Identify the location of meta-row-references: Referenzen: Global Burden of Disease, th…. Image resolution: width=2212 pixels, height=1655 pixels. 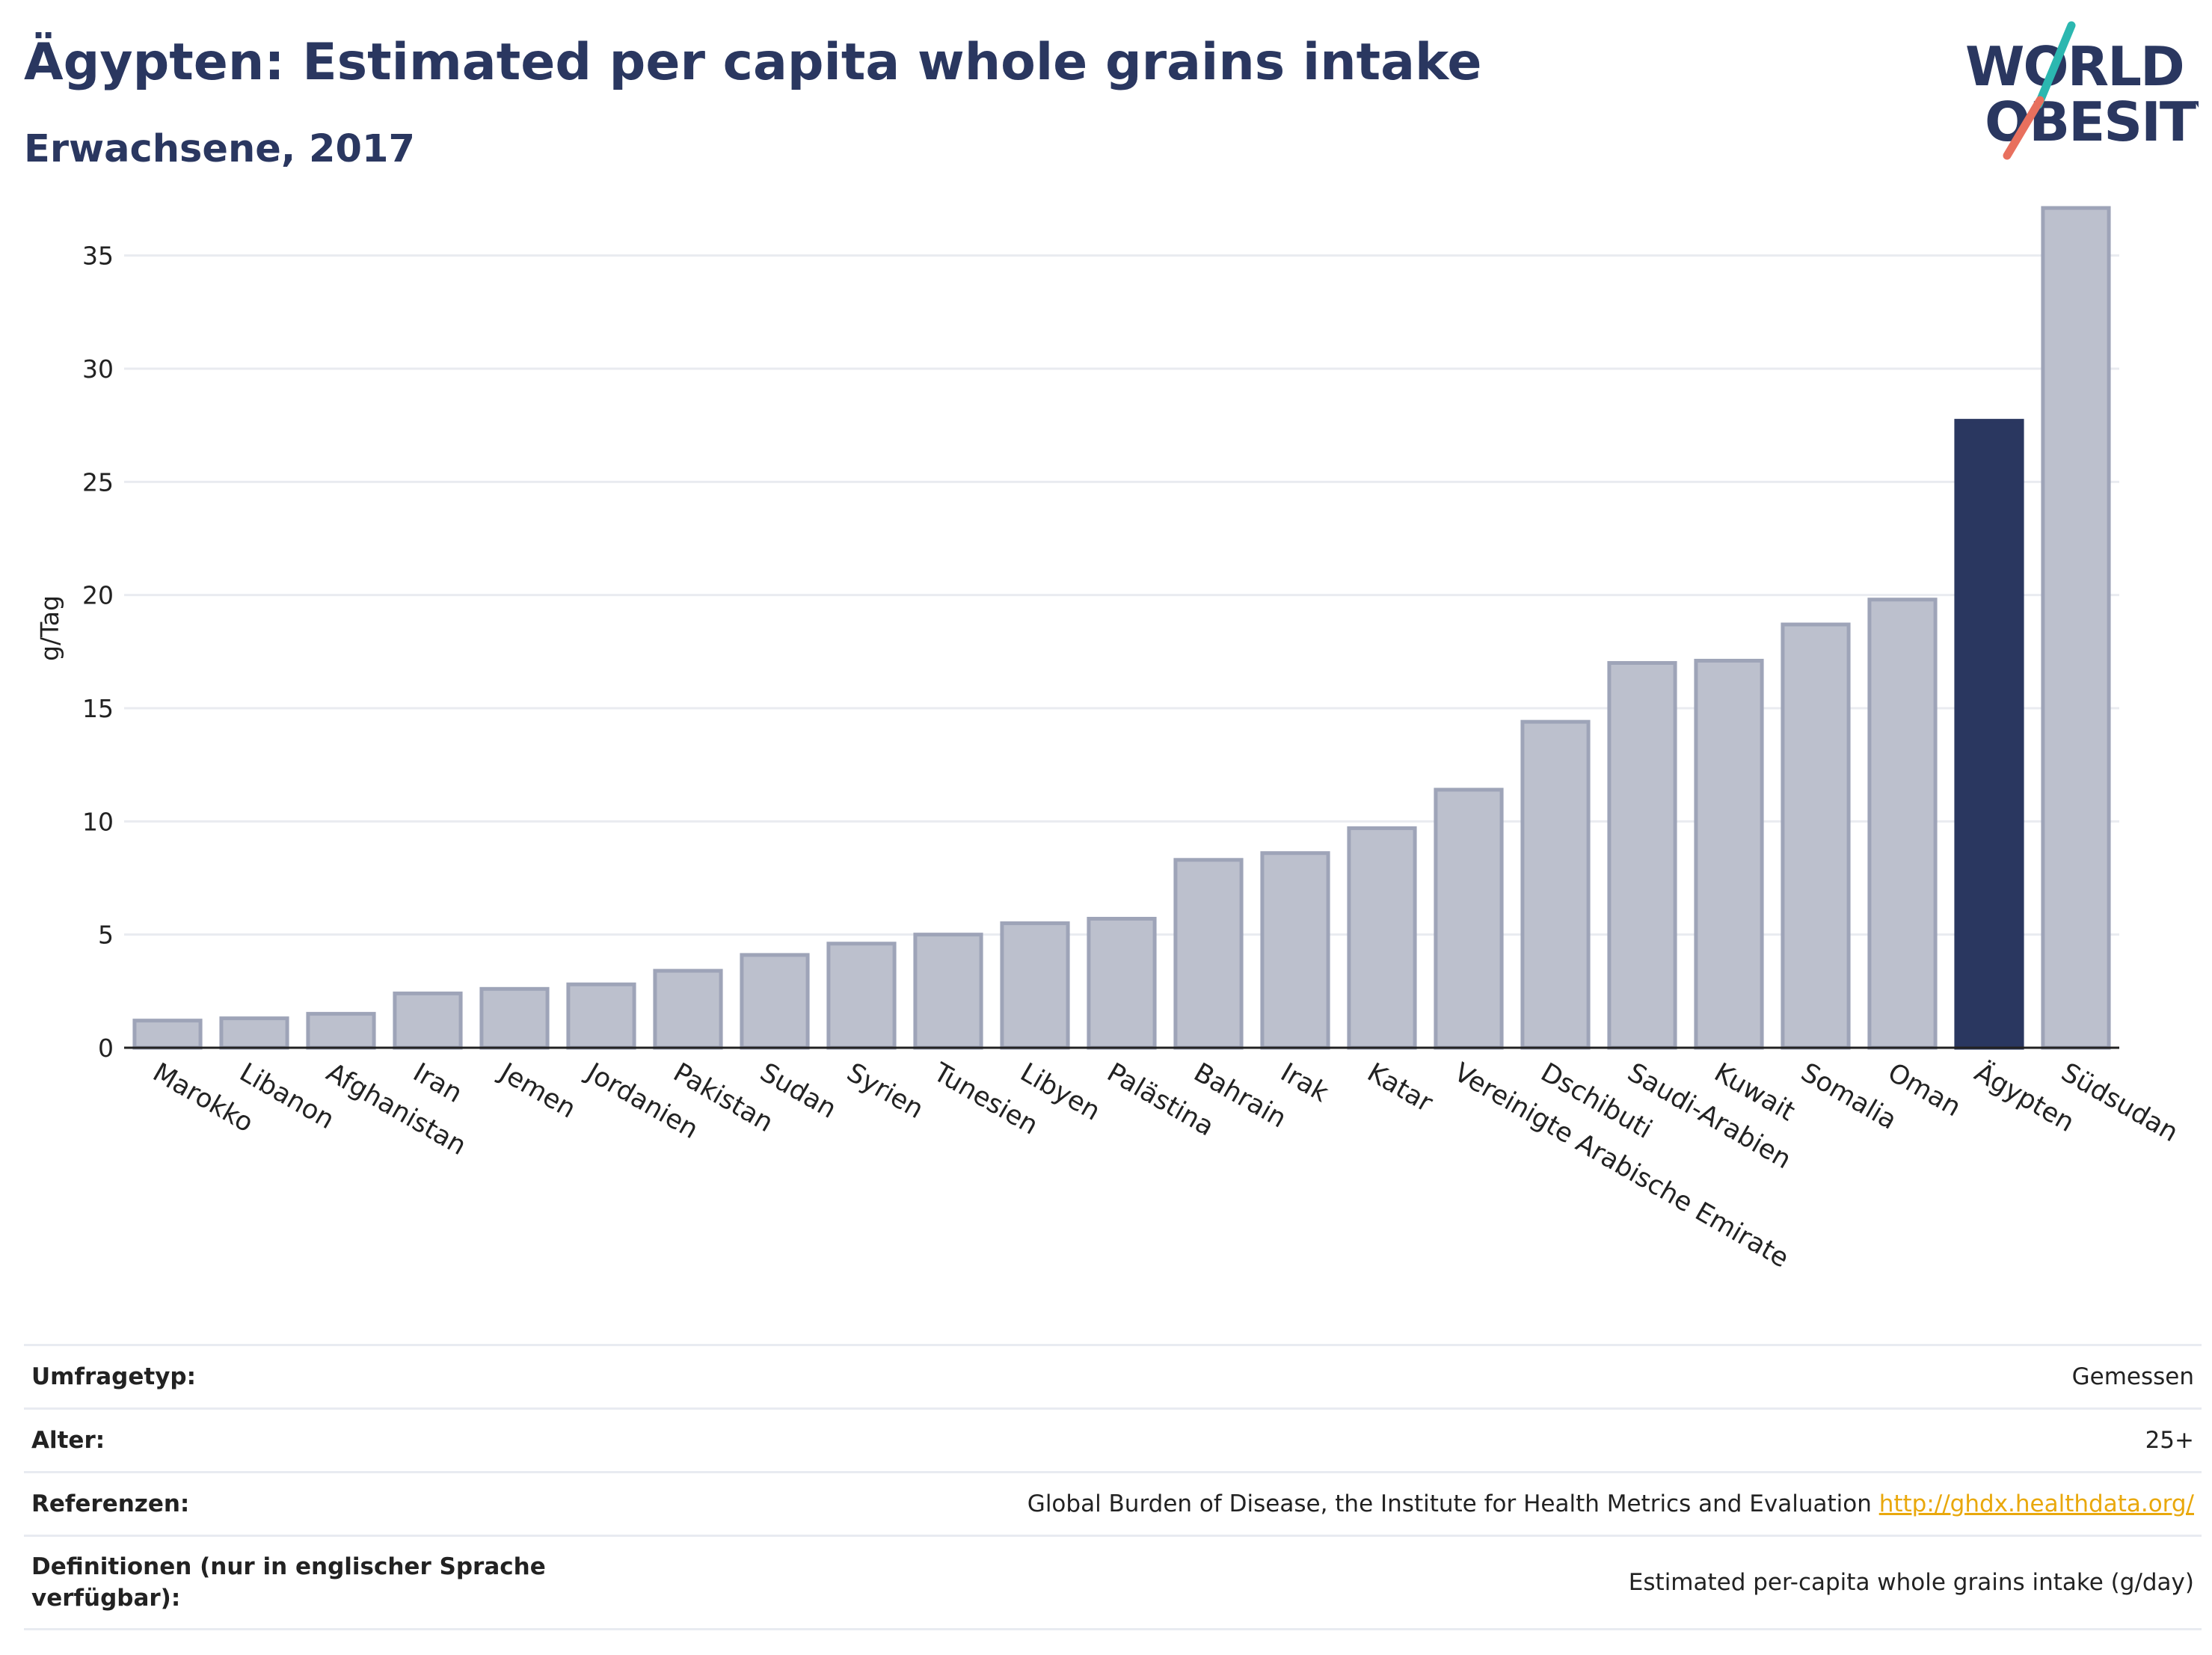
(1113, 1503).